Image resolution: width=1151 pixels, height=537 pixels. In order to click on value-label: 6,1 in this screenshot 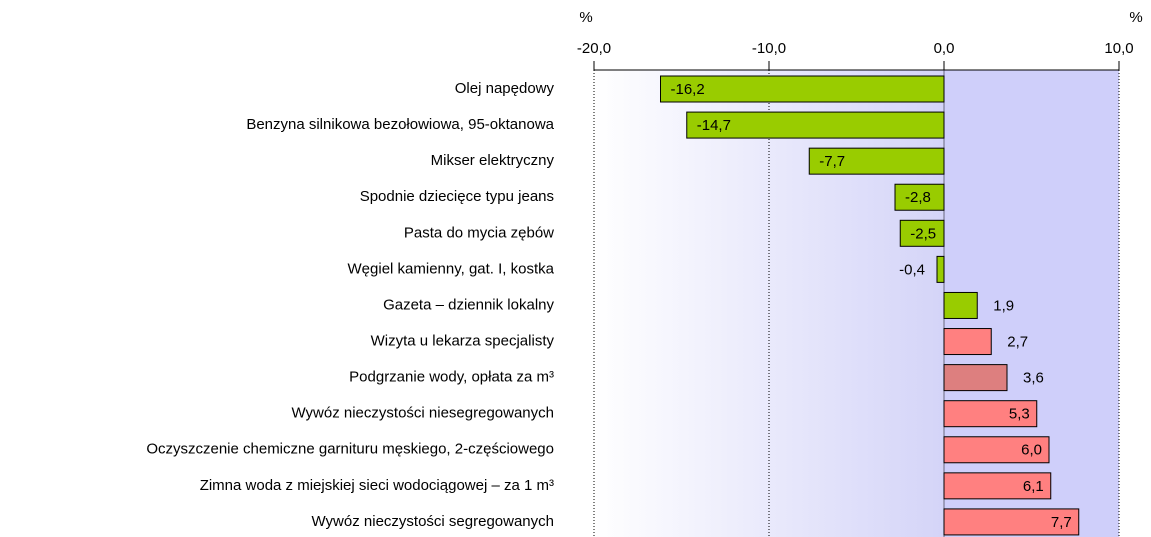, I will do `click(1033, 486)`.